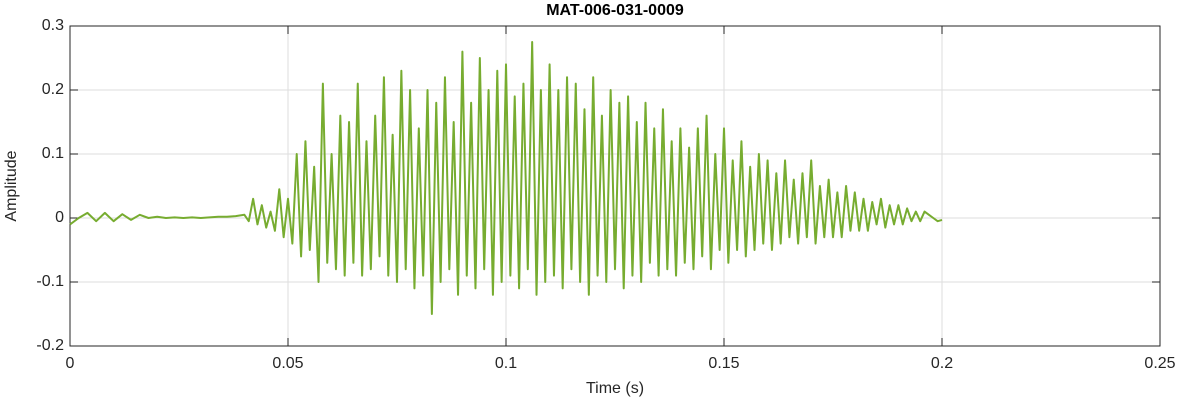 The image size is (1182, 404). Describe the element at coordinates (53, 153) in the screenshot. I see `y-tick-label: 0.1` at that location.